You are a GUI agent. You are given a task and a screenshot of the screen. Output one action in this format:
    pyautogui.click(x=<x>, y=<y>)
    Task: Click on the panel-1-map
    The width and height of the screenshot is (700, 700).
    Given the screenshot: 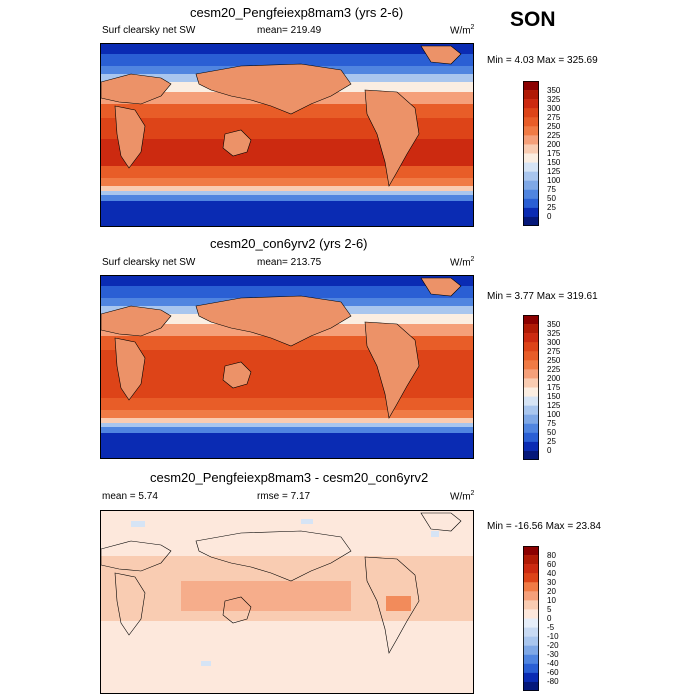 What is the action you would take?
    pyautogui.click(x=287, y=135)
    